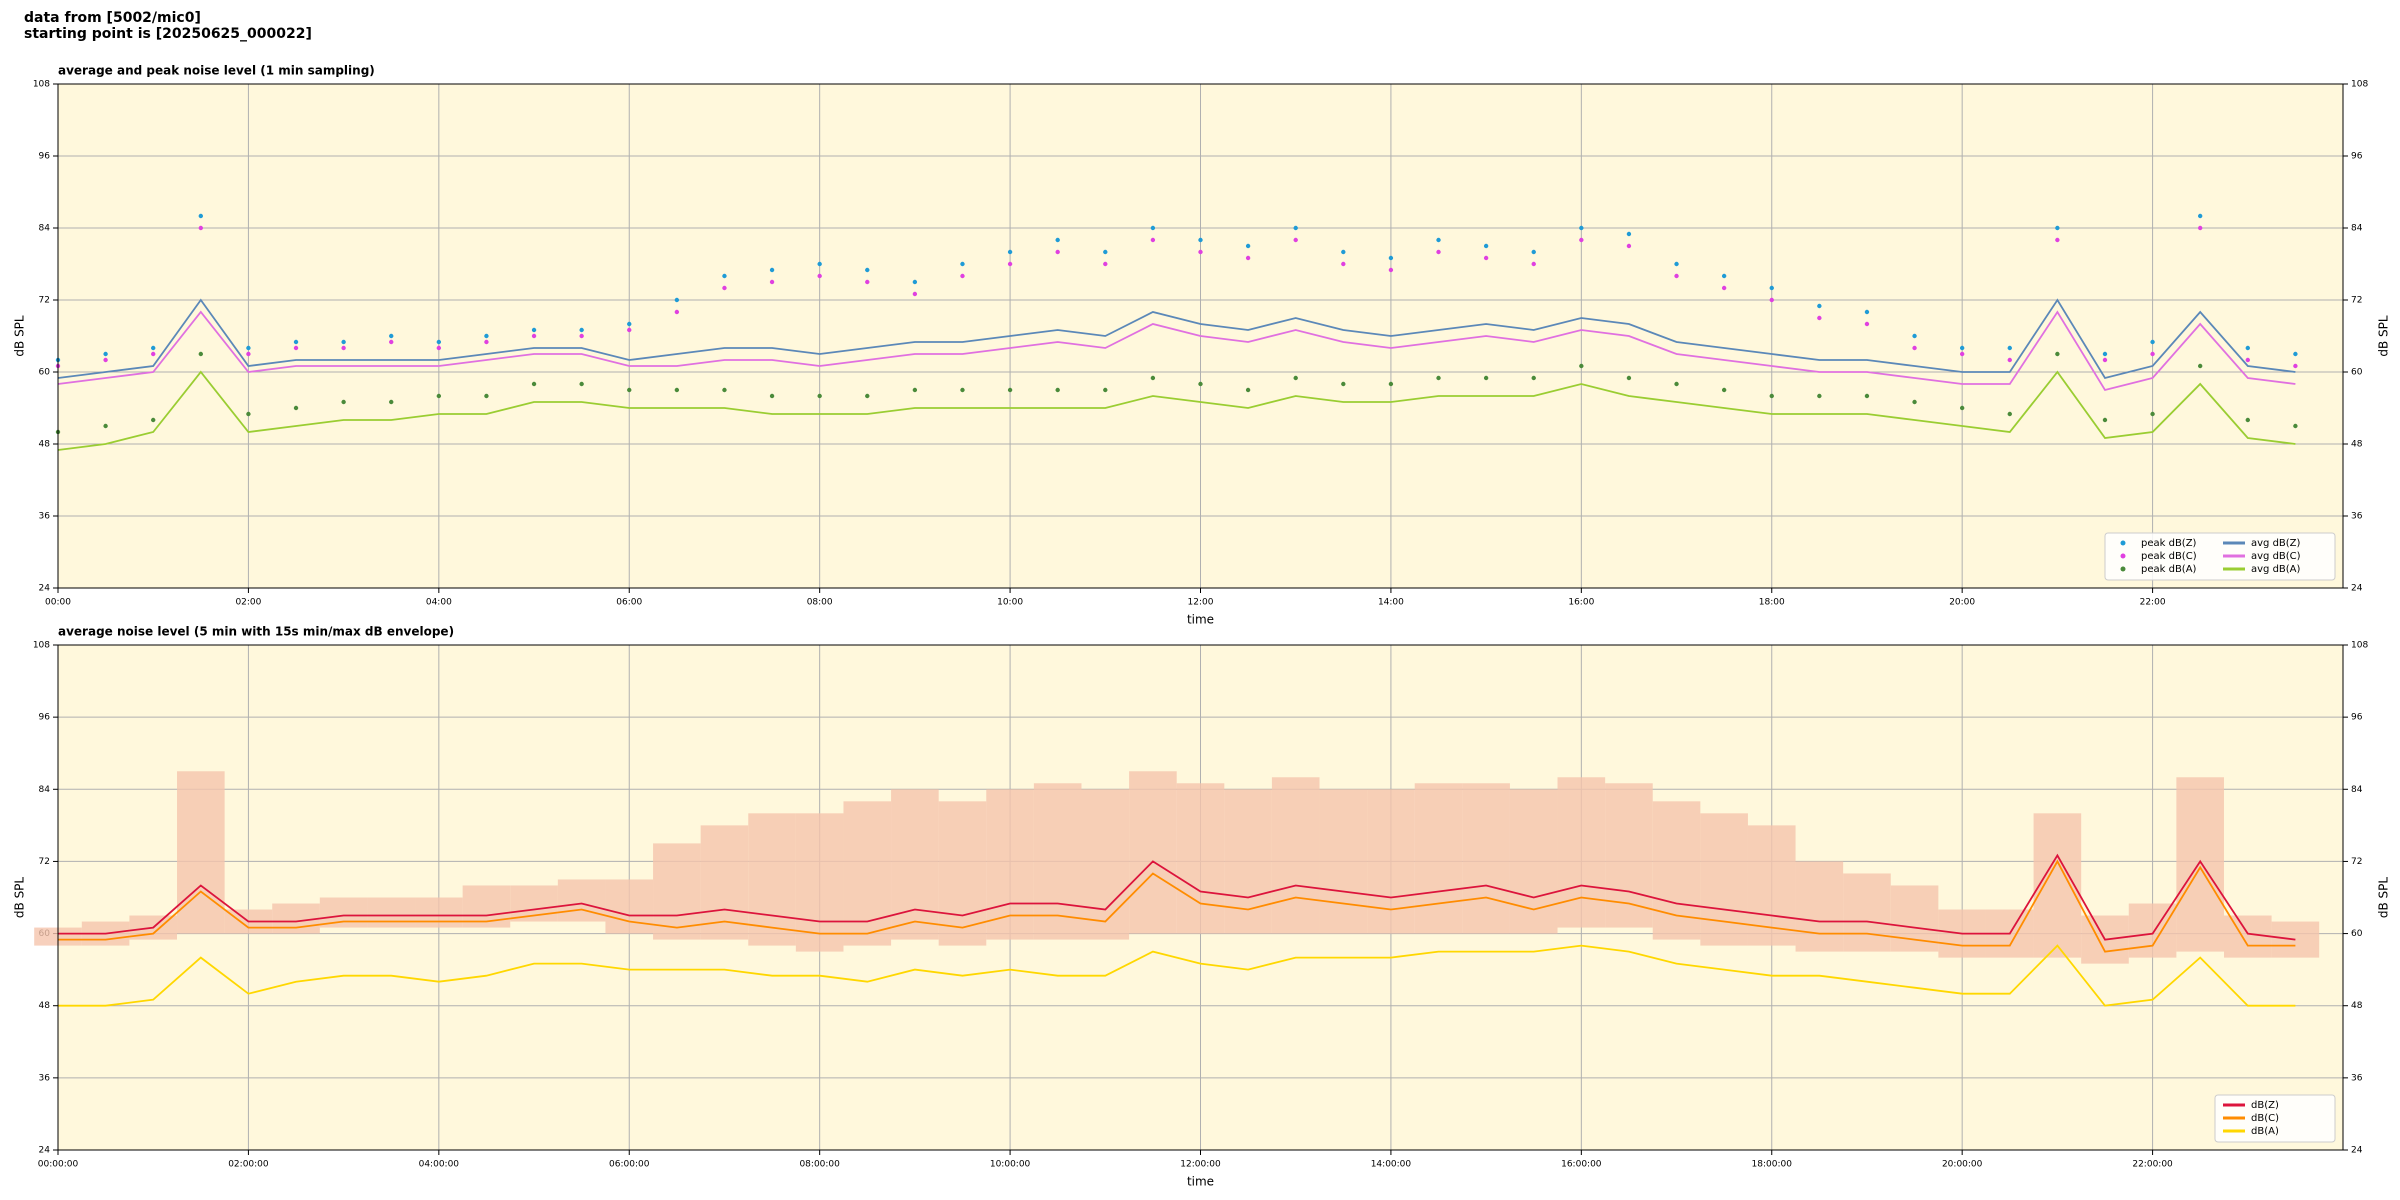 The height and width of the screenshot is (1200, 2400). Describe the element at coordinates (819, 1165) in the screenshot. I see `x-tick-label: 08:00:00` at that location.